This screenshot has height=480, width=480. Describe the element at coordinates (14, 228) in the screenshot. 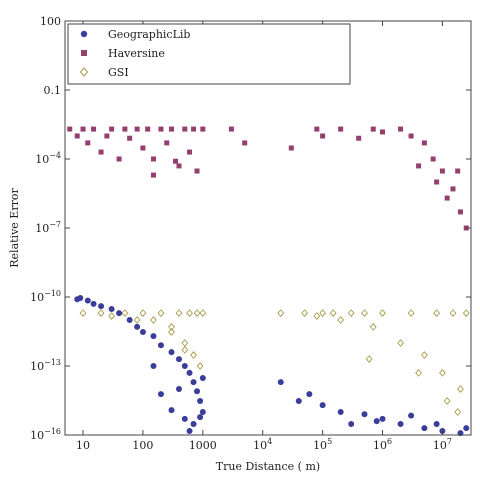

I see `y-axis-title: Relative Error` at that location.